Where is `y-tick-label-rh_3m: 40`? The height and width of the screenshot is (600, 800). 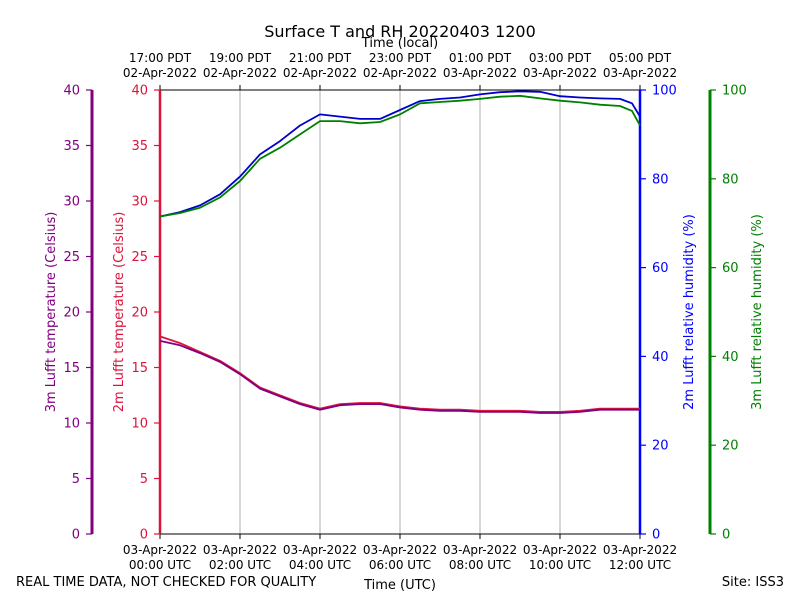
y-tick-label-rh_3m: 40 is located at coordinates (730, 357).